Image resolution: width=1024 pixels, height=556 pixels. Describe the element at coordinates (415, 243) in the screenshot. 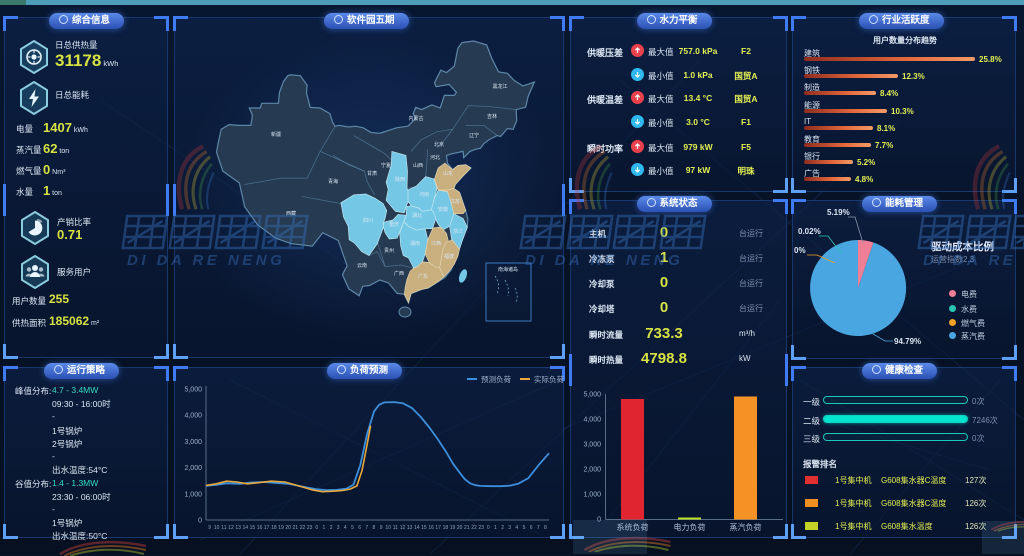

I see `svg-text: 湖南` at that location.